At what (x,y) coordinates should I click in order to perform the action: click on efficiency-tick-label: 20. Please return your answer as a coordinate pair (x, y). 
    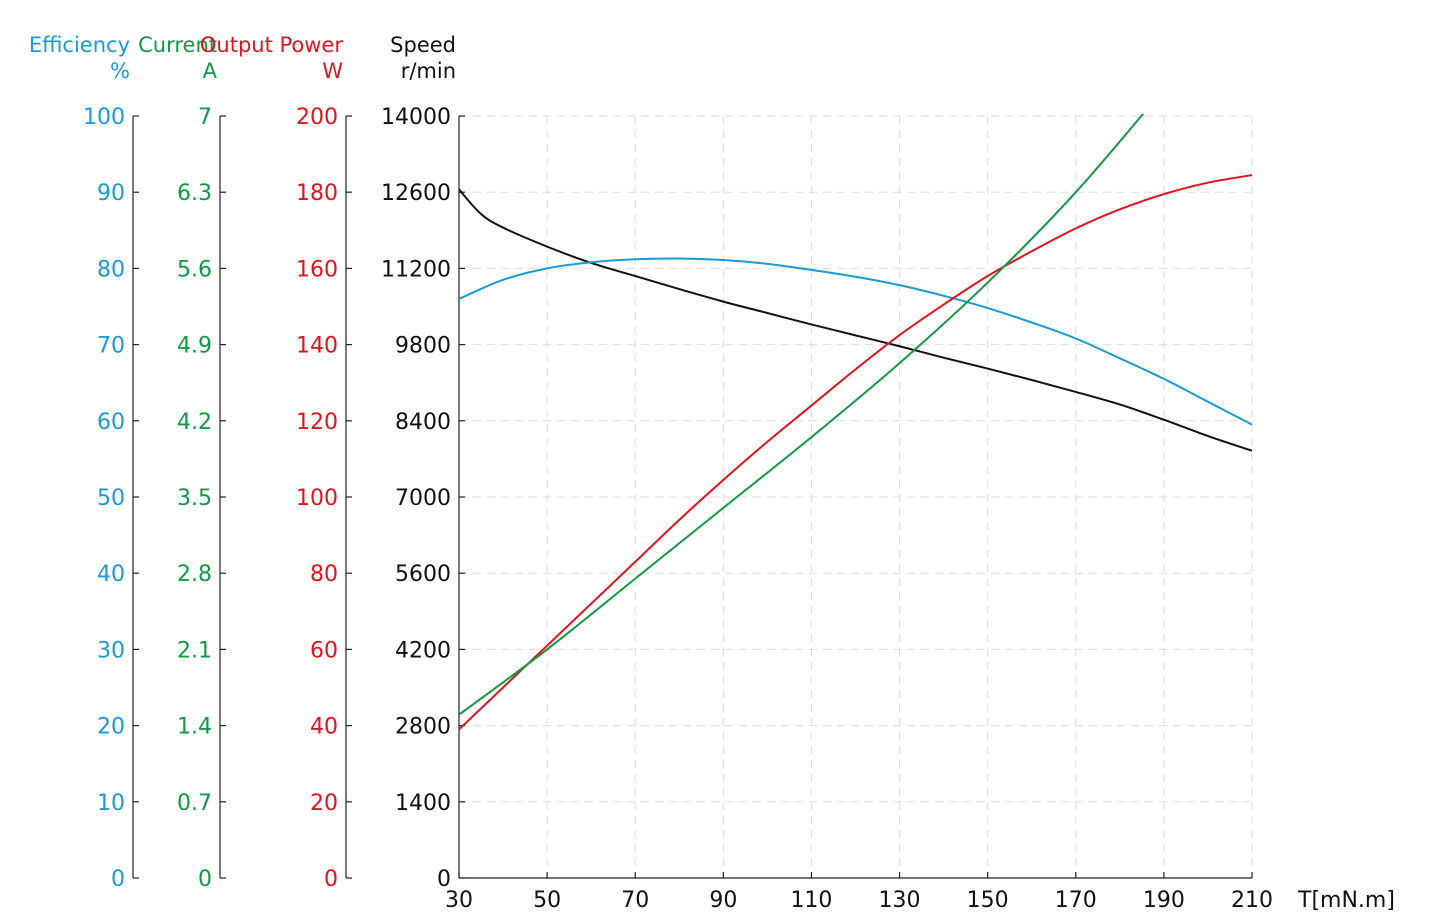
    Looking at the image, I should click on (111, 727).